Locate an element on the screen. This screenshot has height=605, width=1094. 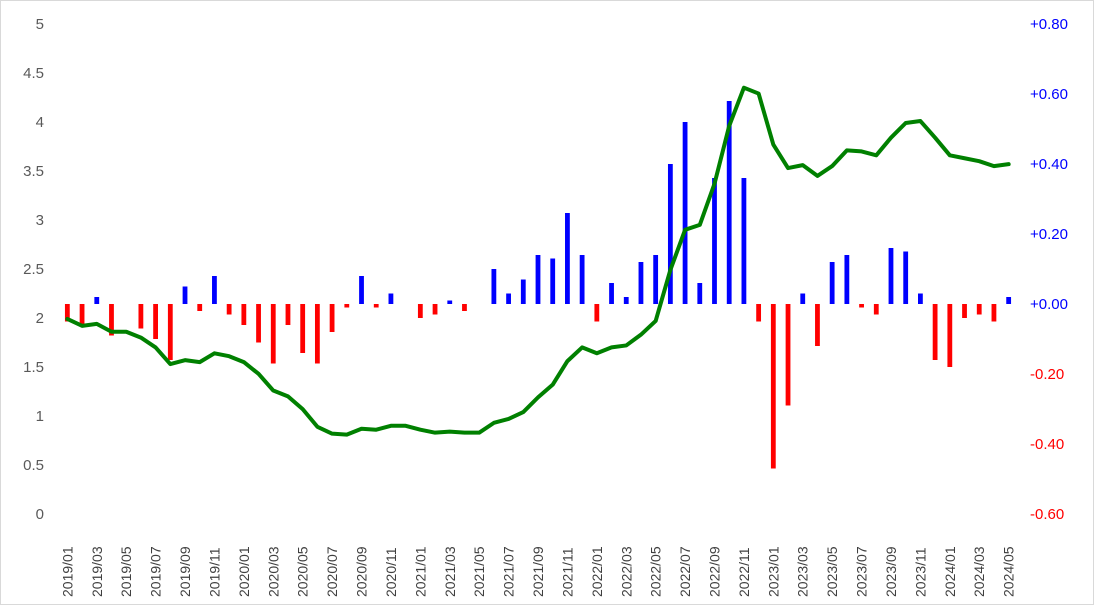
x-tick-label: 2020/09 is located at coordinates (362, 571).